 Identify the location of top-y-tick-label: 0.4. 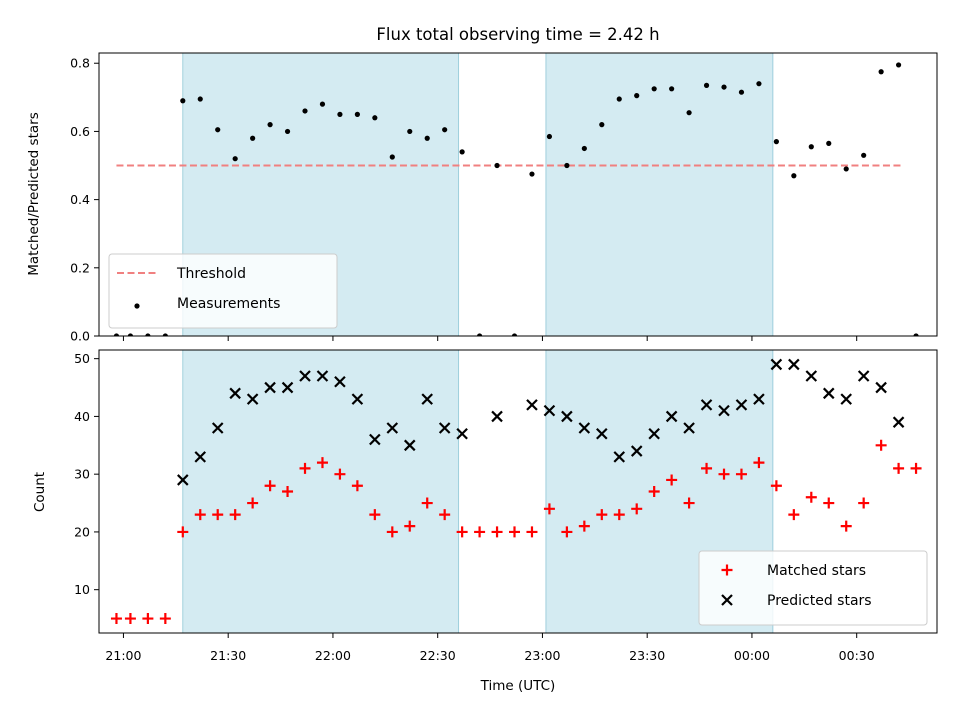
(80, 199).